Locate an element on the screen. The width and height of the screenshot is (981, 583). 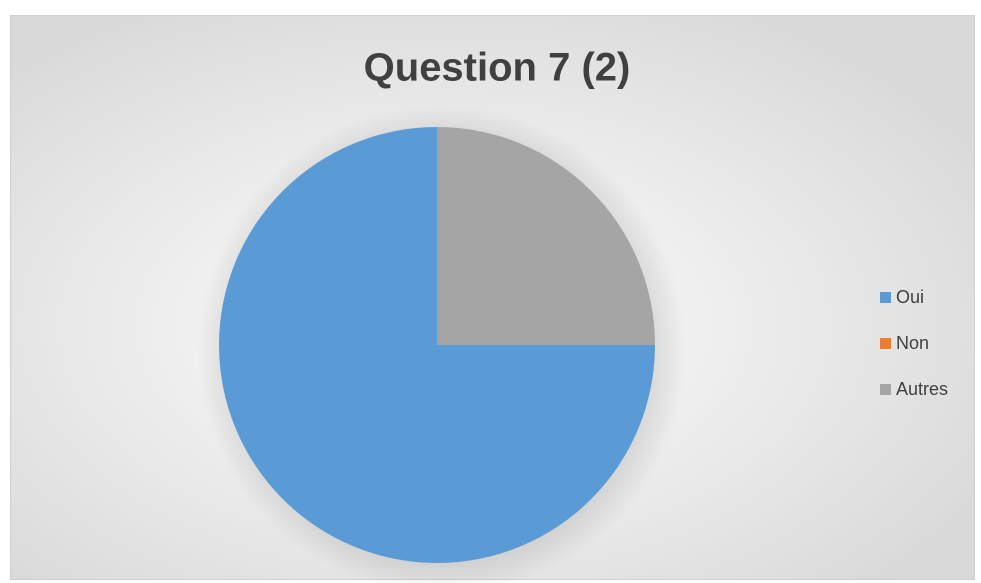
pie-slice is located at coordinates (546, 236).